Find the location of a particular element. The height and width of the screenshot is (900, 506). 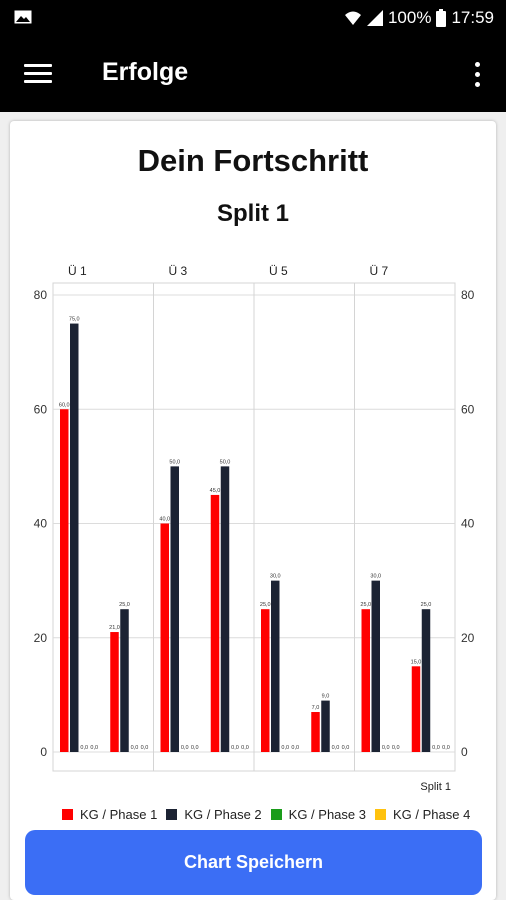

battery-icon is located at coordinates (441, 18).